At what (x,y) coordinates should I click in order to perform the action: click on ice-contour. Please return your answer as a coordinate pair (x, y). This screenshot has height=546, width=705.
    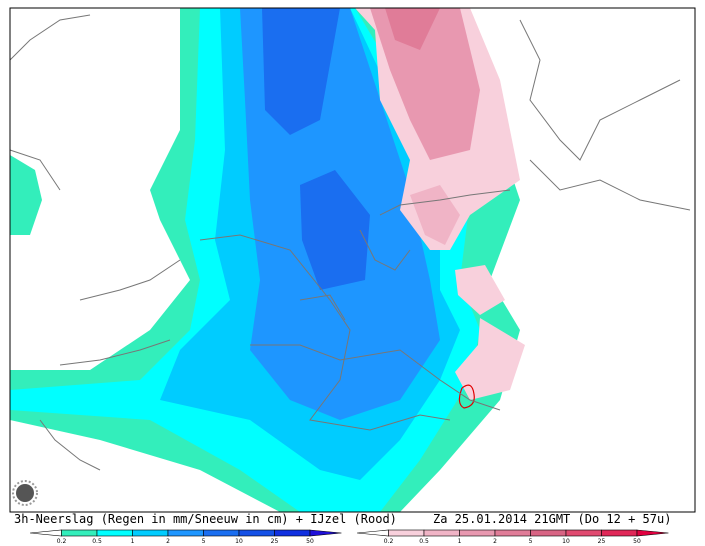
    Looking at the image, I should click on (466, 396).